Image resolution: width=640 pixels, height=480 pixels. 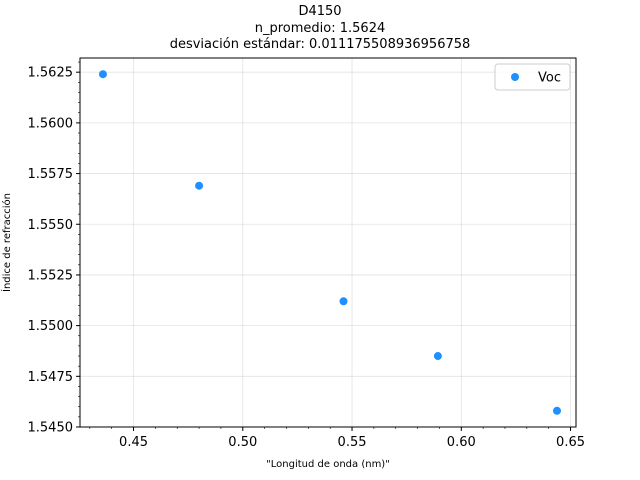 I want to click on y-tick-label: 1.5475, so click(x=51, y=377).